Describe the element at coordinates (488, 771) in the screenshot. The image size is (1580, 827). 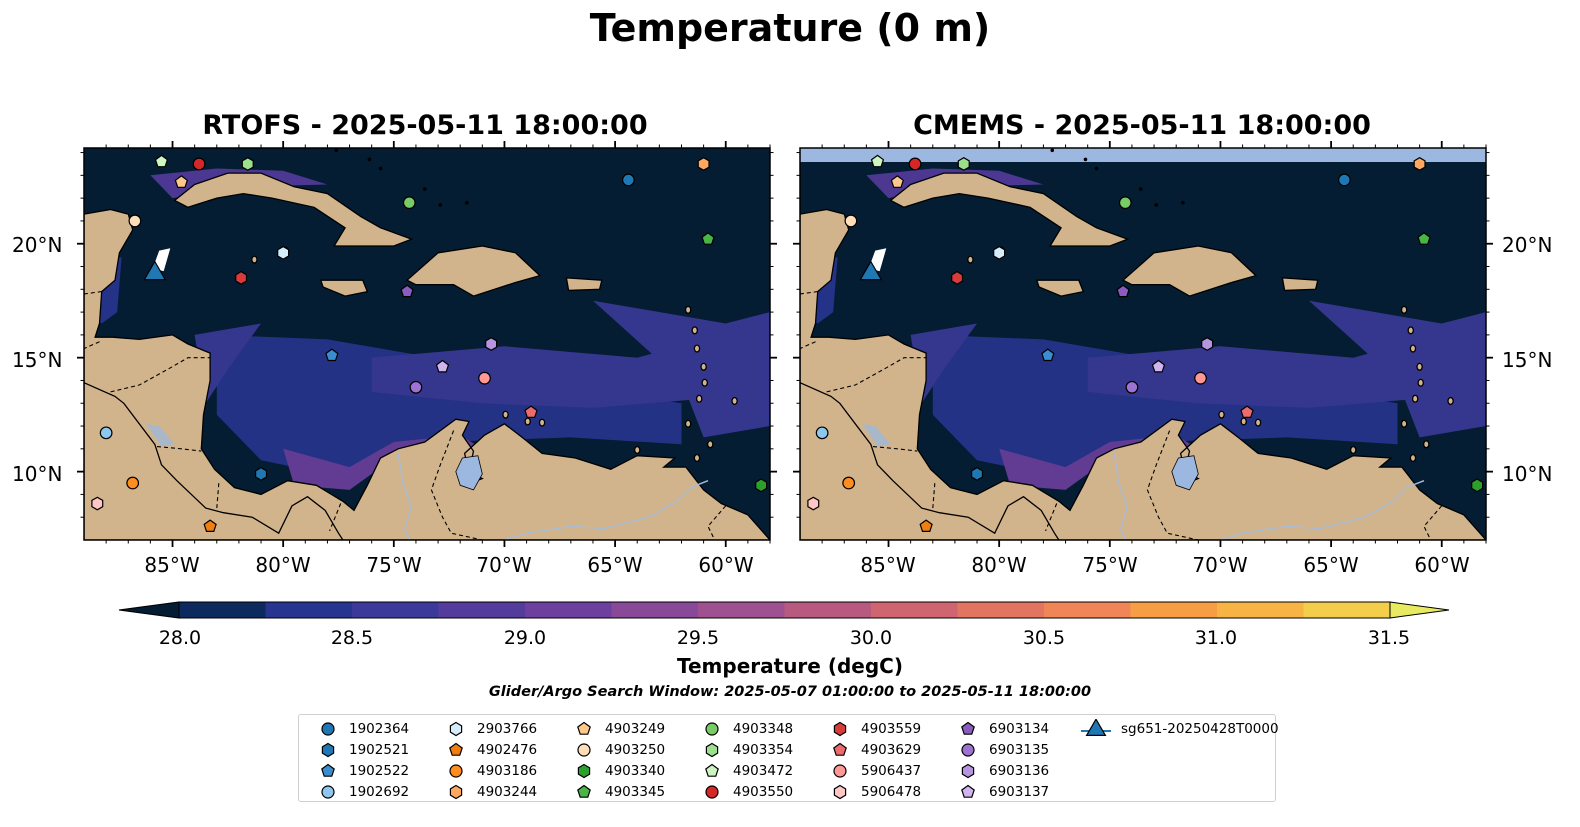
I see `legend-item: 4903186` at that location.